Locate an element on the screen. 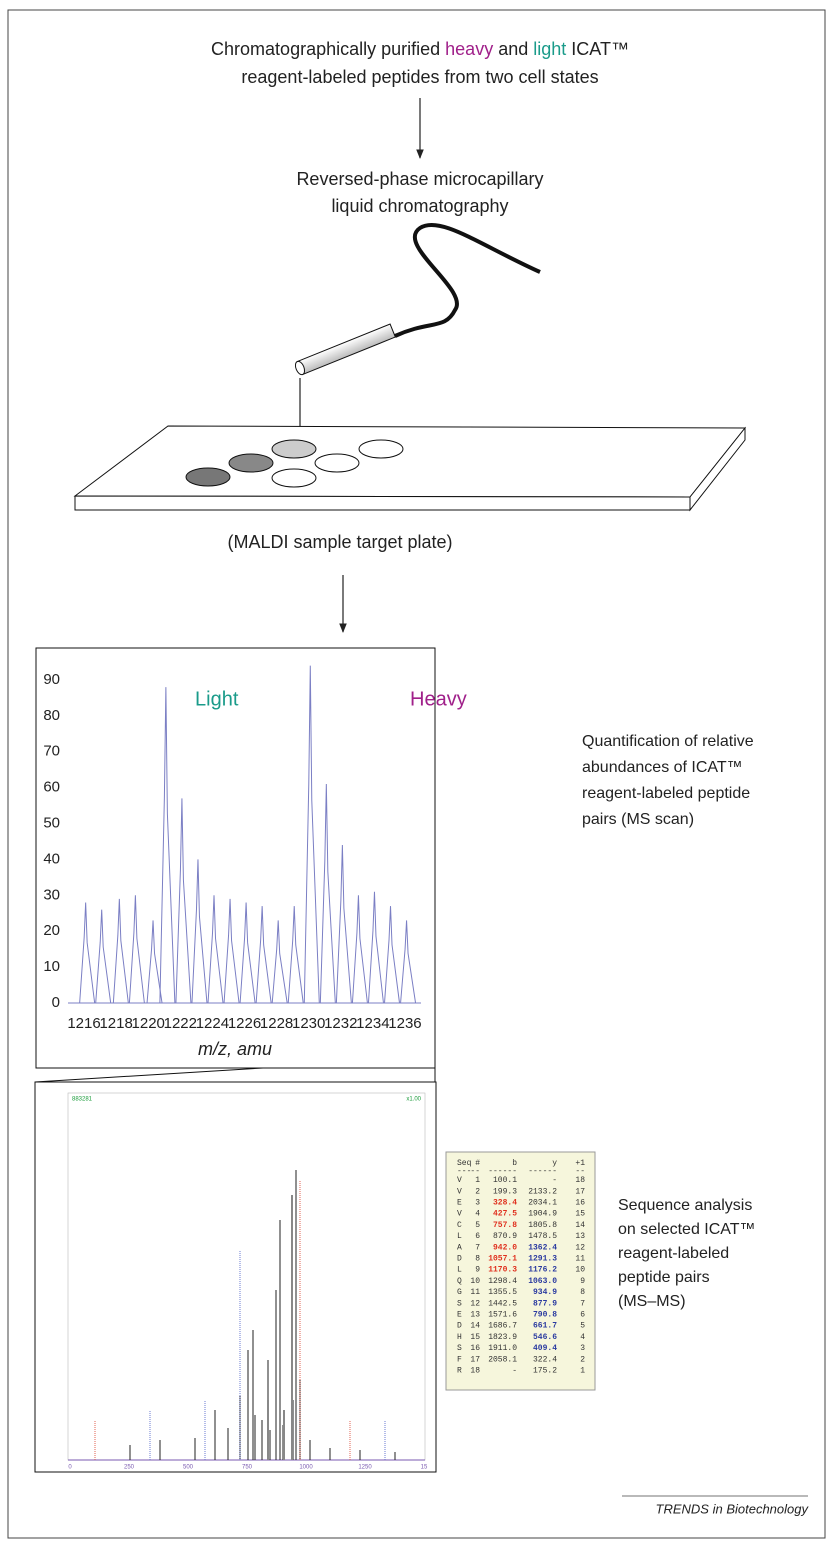 The width and height of the screenshot is (833, 1546). table-cell: G is located at coordinates (459, 1292).